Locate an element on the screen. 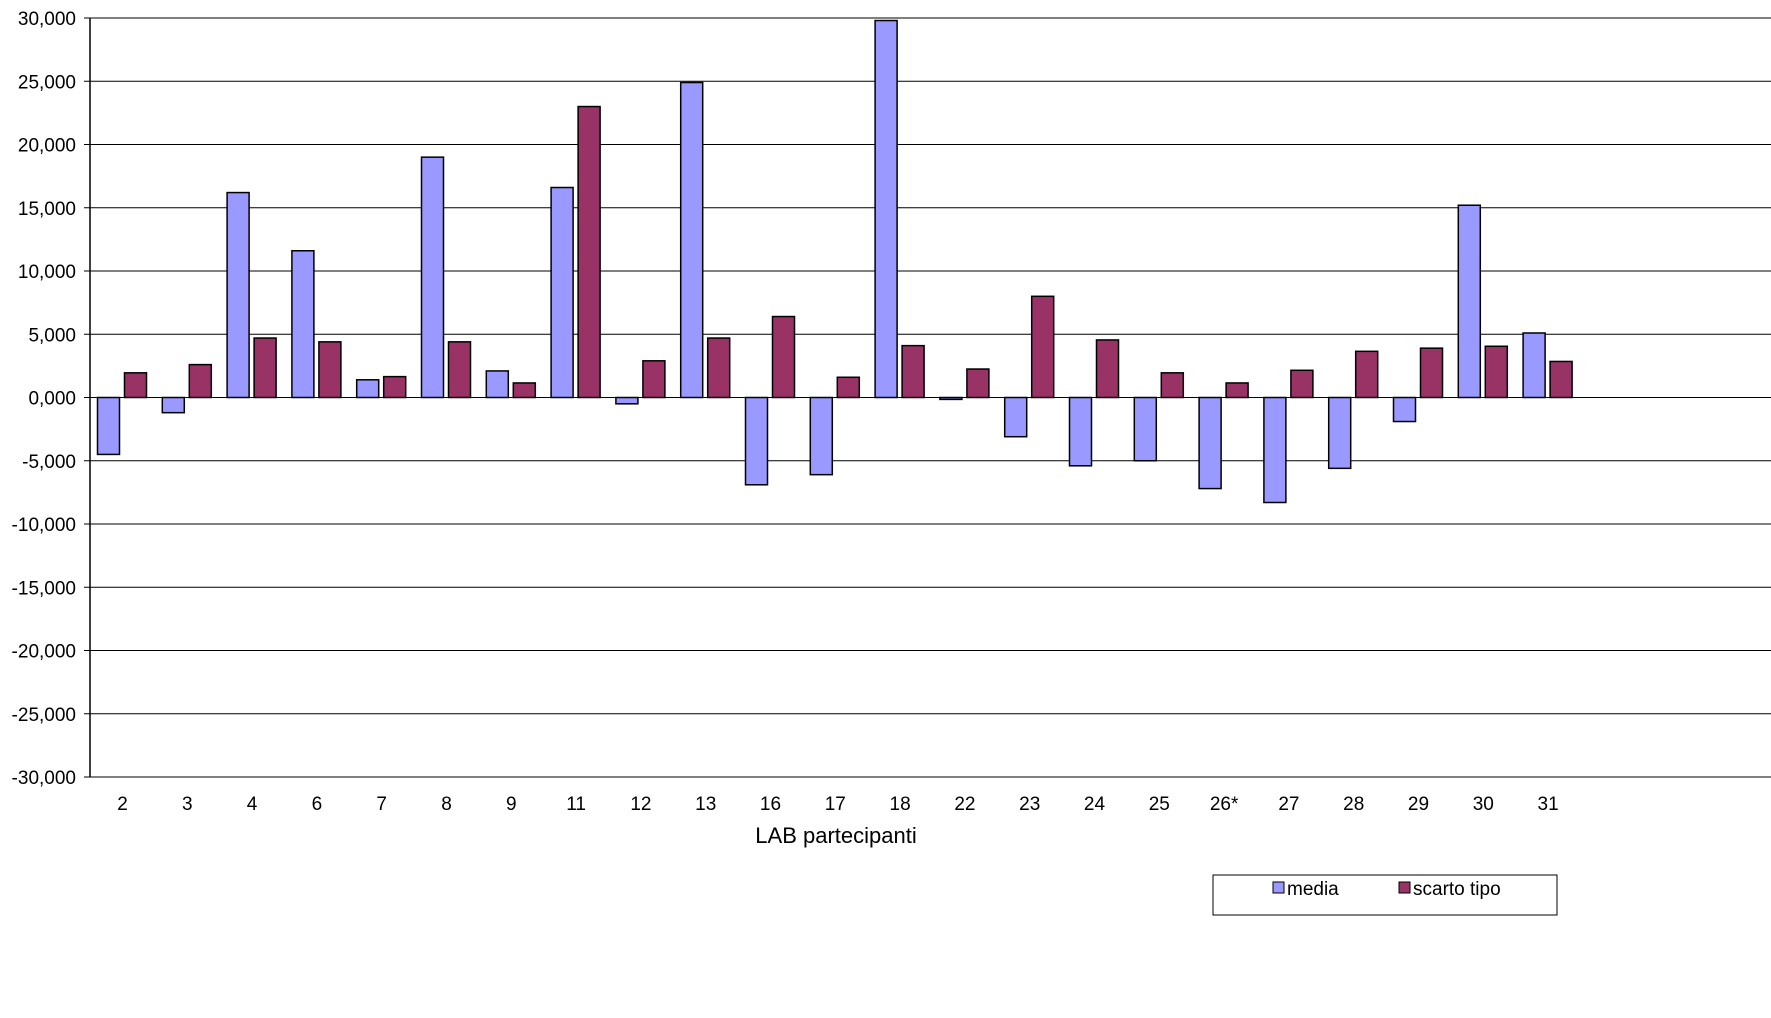 The width and height of the screenshot is (1771, 1018). y-tick-label: -20,000 is located at coordinates (44, 652).